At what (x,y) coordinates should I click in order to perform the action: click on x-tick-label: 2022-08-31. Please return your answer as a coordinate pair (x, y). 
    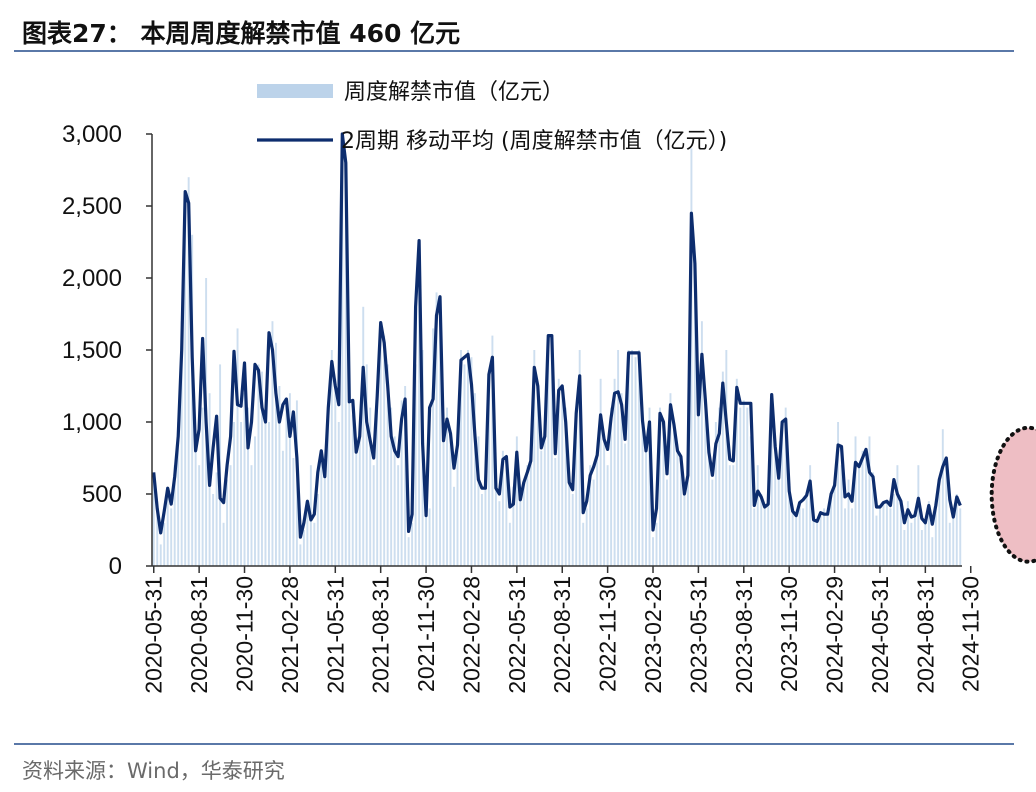
    Looking at the image, I should click on (562, 635).